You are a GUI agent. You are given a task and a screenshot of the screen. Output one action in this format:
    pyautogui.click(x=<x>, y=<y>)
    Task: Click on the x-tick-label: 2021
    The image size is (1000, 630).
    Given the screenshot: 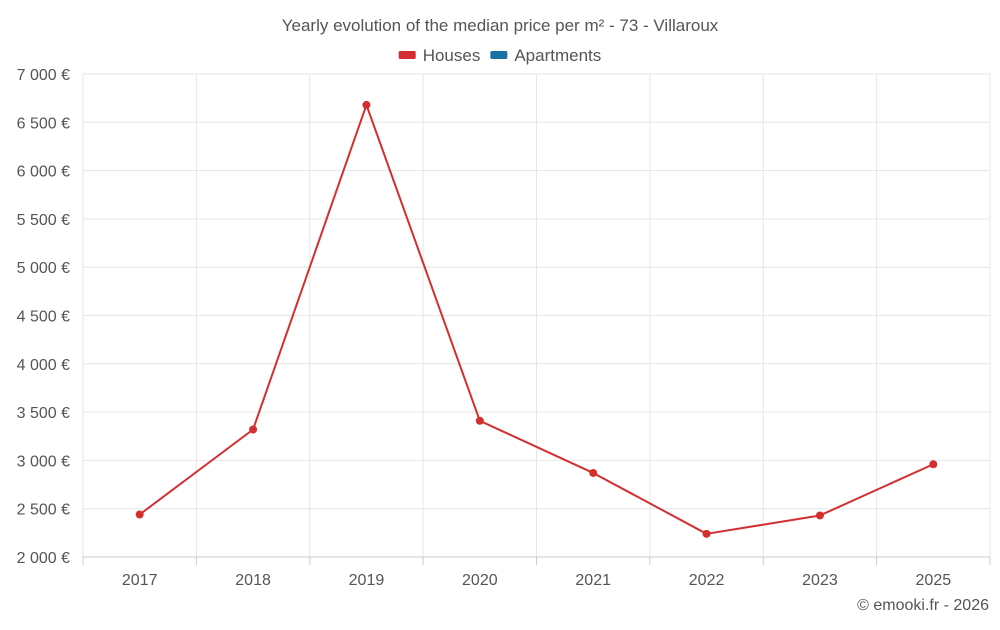 What is the action you would take?
    pyautogui.click(x=593, y=580)
    